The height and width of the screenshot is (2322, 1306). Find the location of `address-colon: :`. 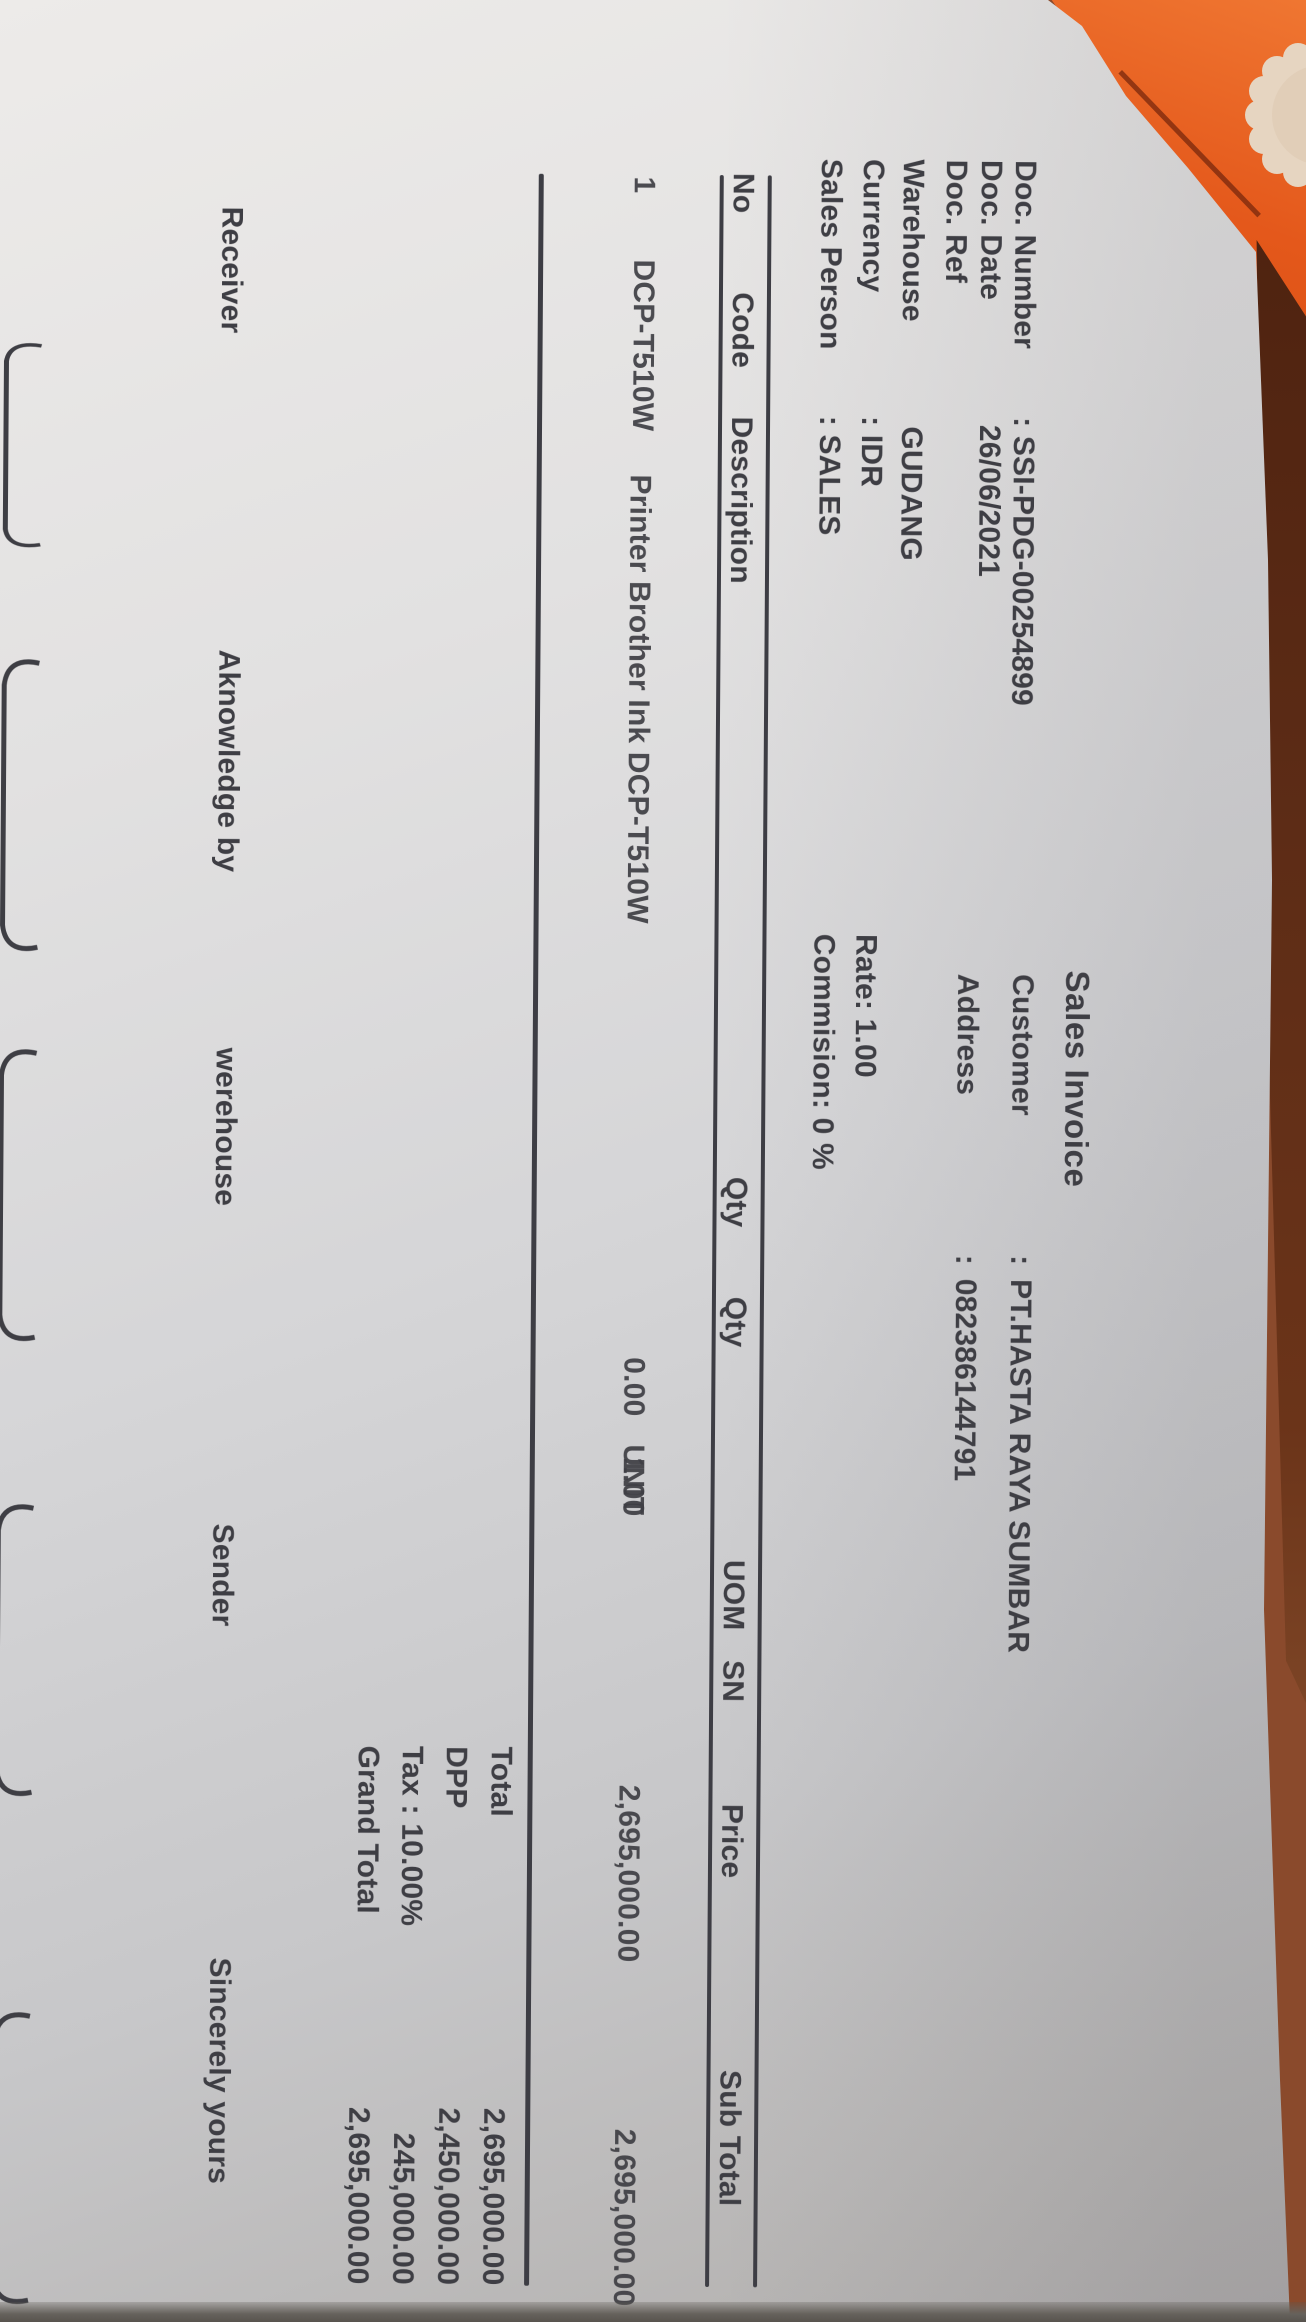

address-colon: : is located at coordinates (966, 1260).